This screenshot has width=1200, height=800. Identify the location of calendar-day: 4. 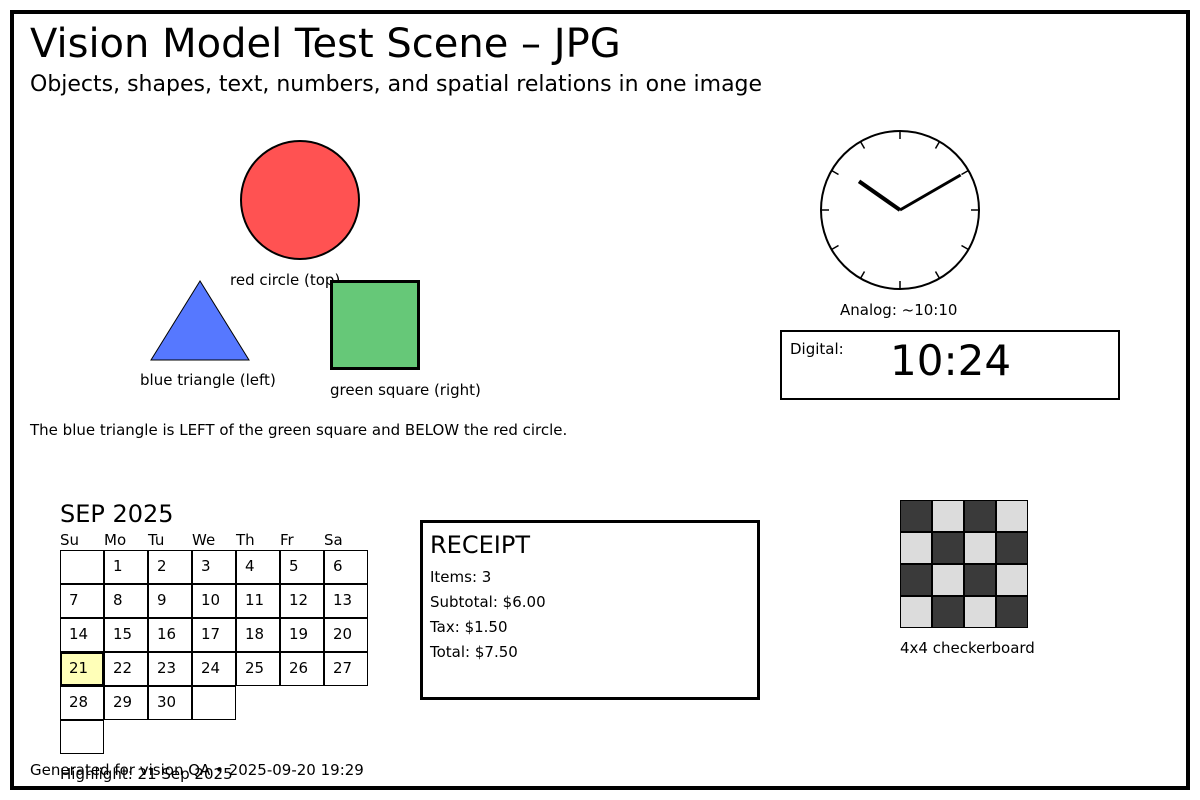
(258, 567).